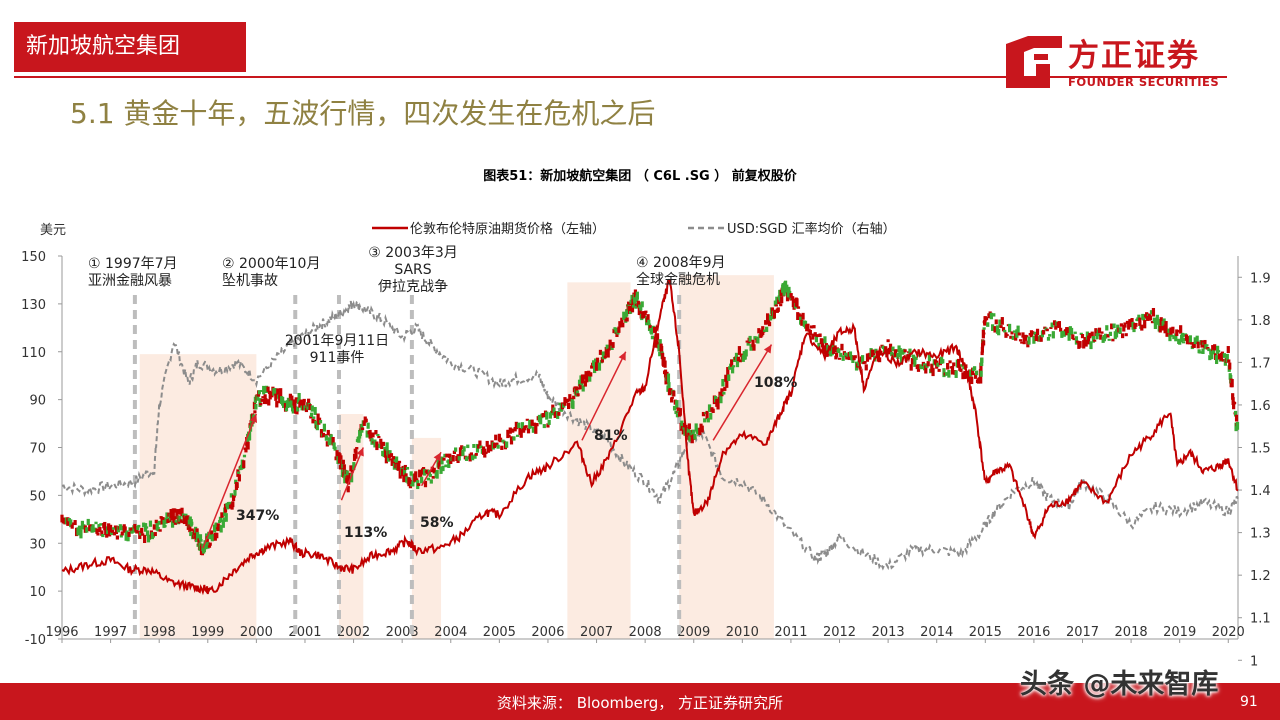 Image resolution: width=1280 pixels, height=720 pixels. What do you see at coordinates (640, 701) in the screenshot?
I see `footer-bar` at bounding box center [640, 701].